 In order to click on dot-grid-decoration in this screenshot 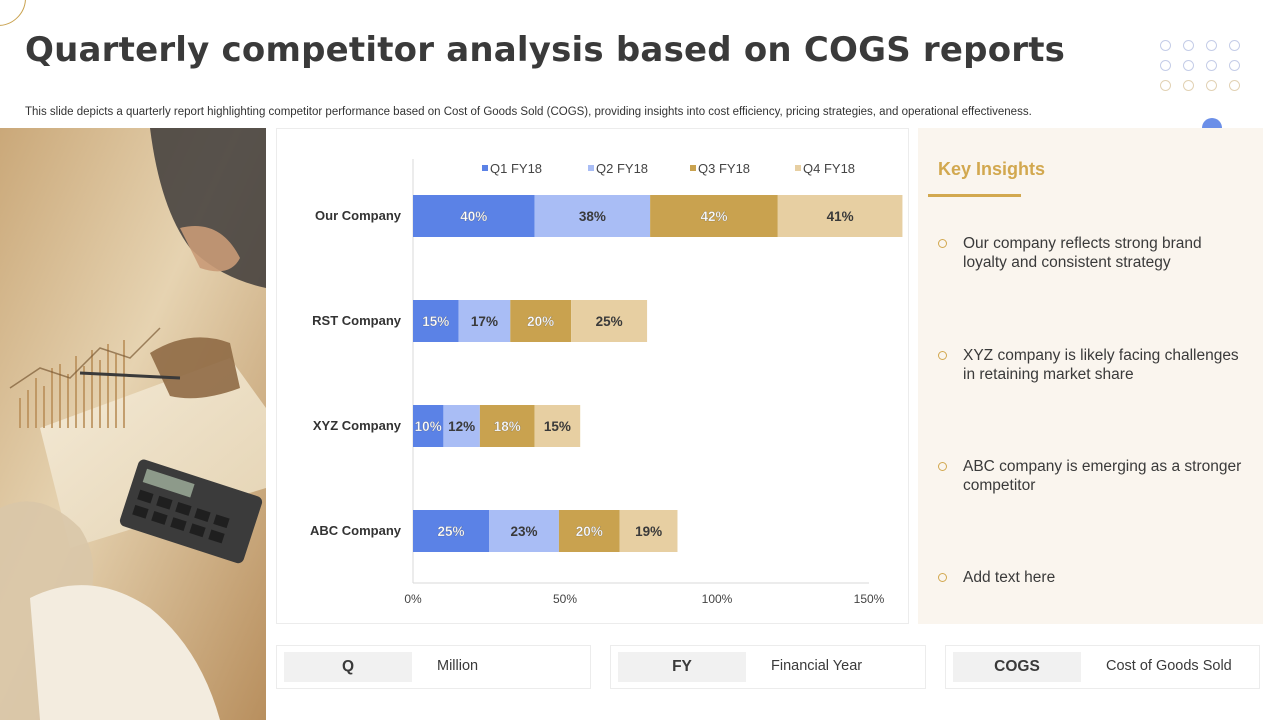, I will do `click(1205, 67)`.